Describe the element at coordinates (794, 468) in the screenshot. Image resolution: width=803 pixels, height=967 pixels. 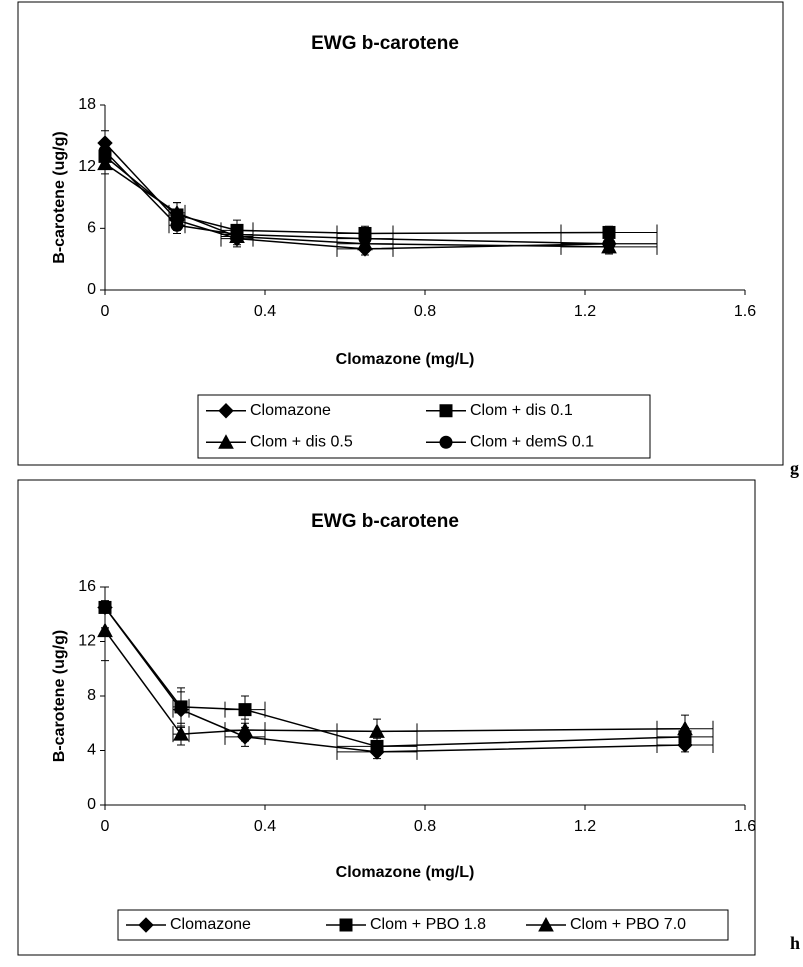
I see `panel-label: g` at that location.